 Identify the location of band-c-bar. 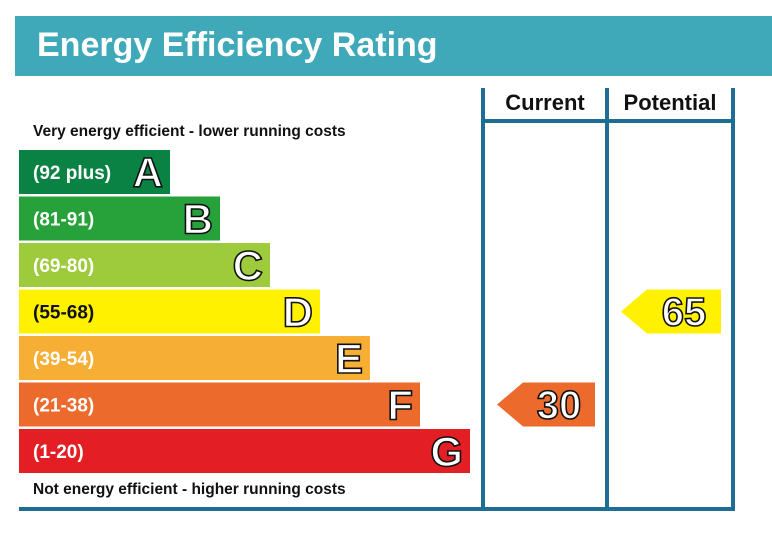
(144, 265).